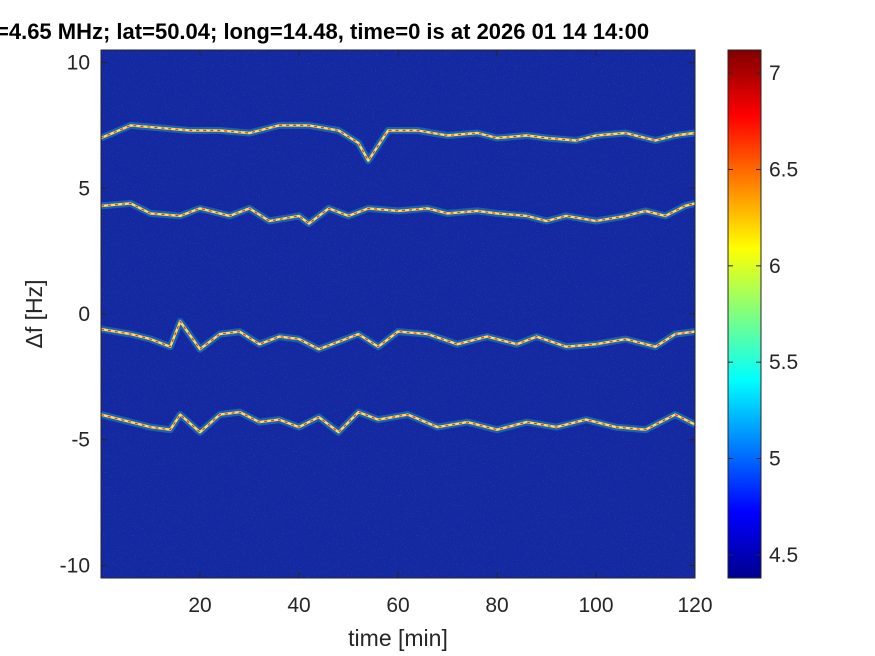 The image size is (875, 656). I want to click on y-tick-label: -5, so click(80, 440).